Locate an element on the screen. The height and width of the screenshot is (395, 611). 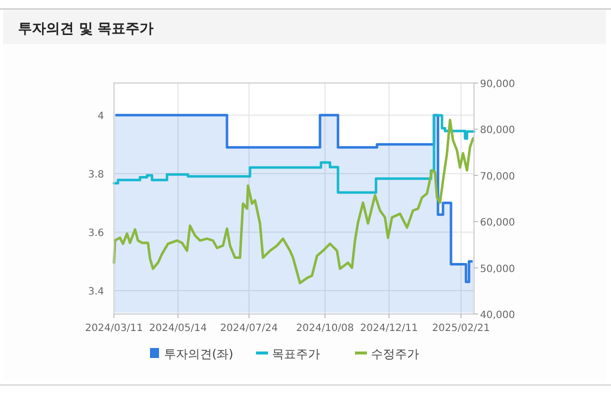
y2-tick-label: 40,000 is located at coordinates (497, 315).